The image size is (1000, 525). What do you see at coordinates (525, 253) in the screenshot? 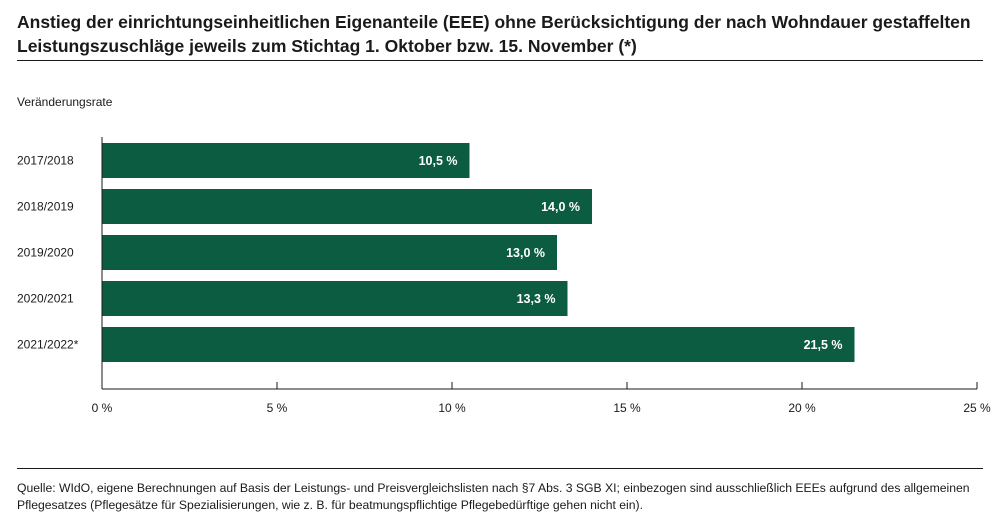
I see `data-label: 13,0 %` at bounding box center [525, 253].